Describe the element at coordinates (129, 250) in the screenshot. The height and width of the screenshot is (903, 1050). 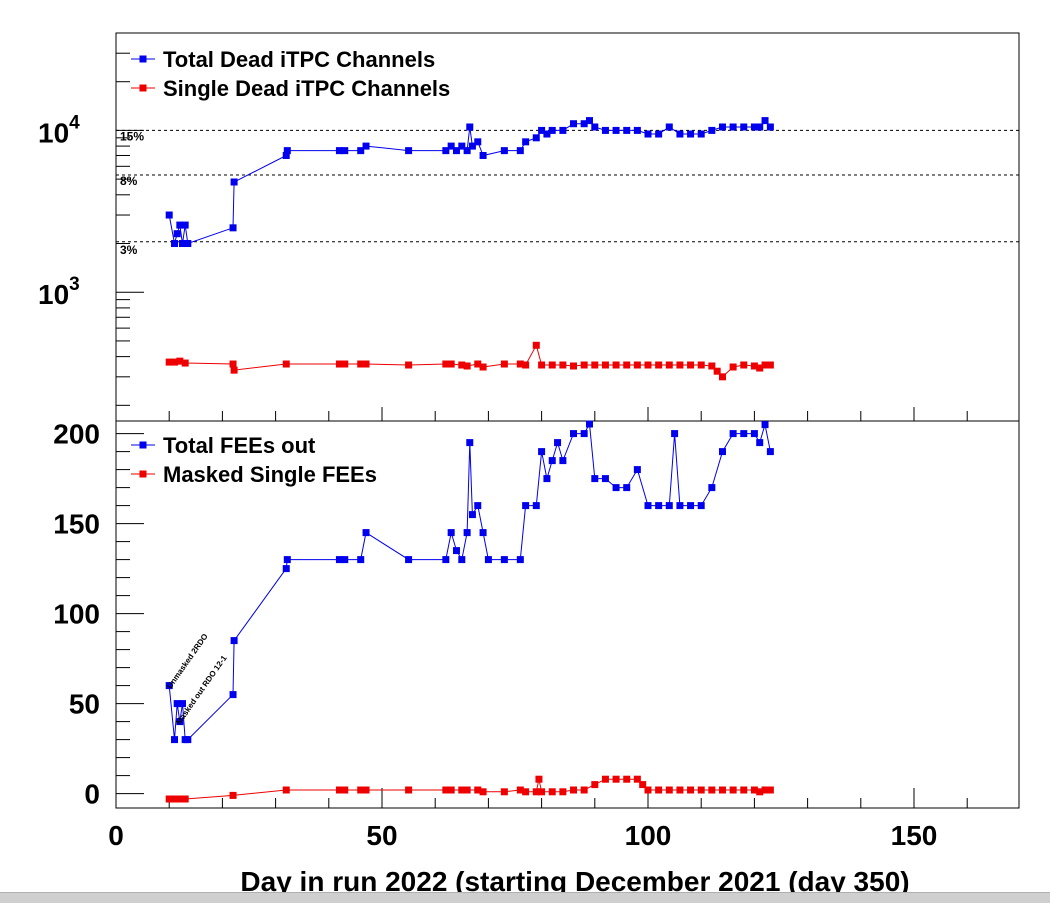
I see `reference-label: 3%` at that location.